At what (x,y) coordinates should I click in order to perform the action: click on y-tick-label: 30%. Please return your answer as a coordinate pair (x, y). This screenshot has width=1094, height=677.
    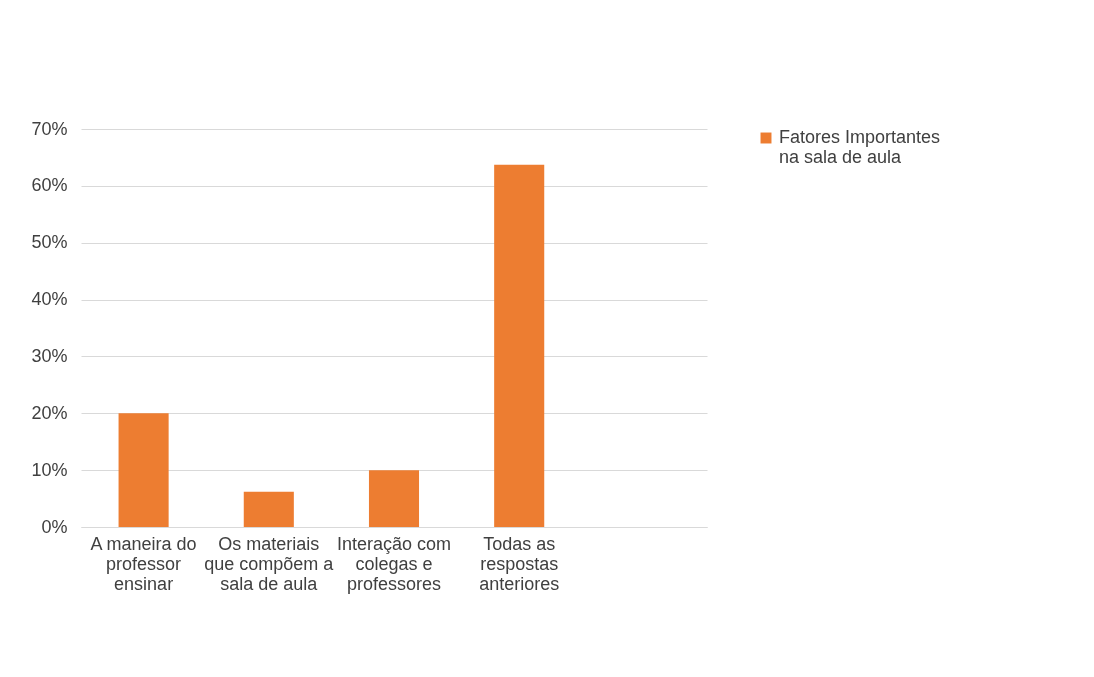
    Looking at the image, I should click on (49, 355).